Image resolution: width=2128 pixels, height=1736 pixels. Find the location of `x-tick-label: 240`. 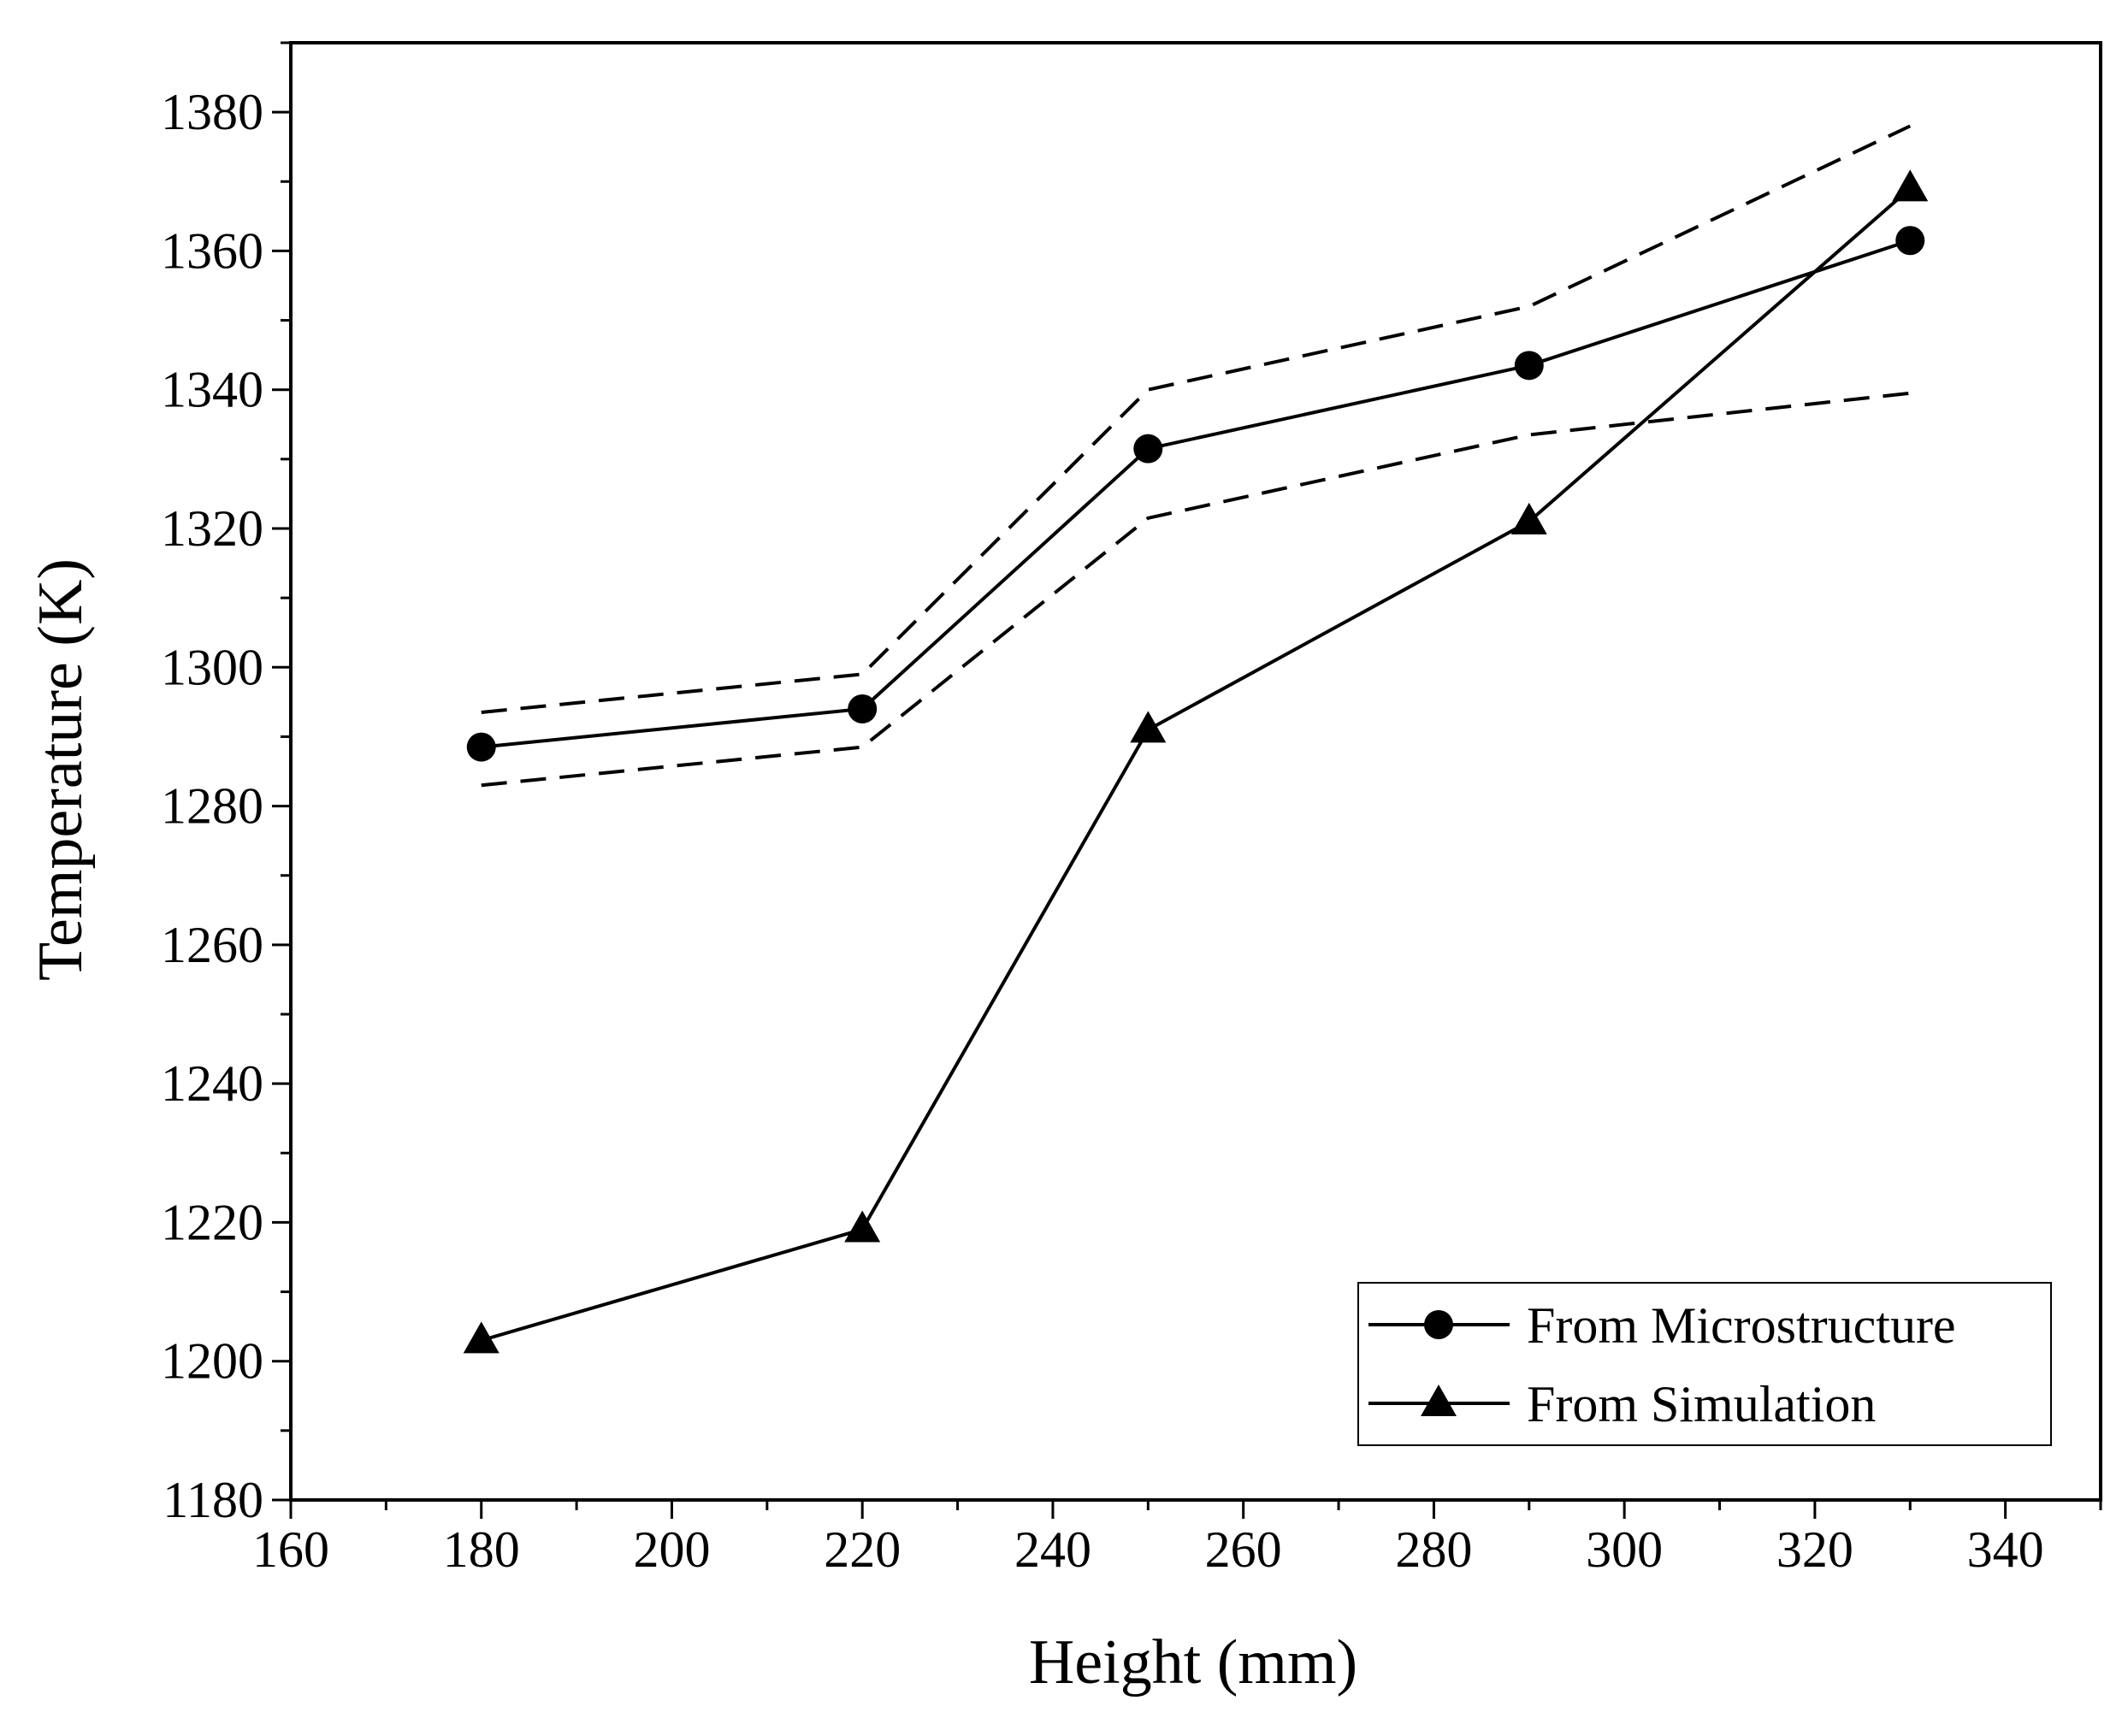

x-tick-label: 240 is located at coordinates (1052, 1550).